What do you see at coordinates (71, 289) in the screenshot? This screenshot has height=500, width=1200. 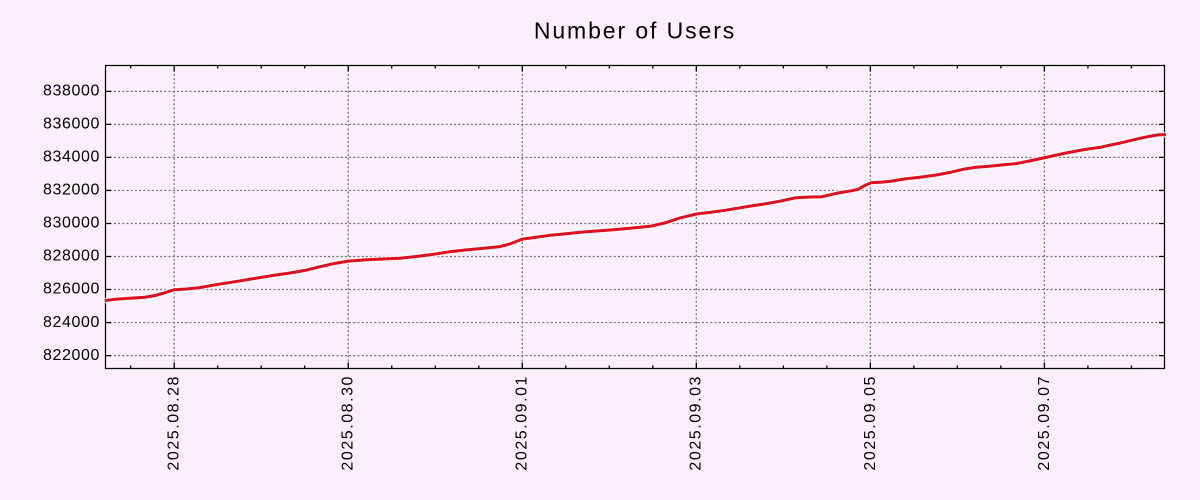 I see `svg-text: 826000` at bounding box center [71, 289].